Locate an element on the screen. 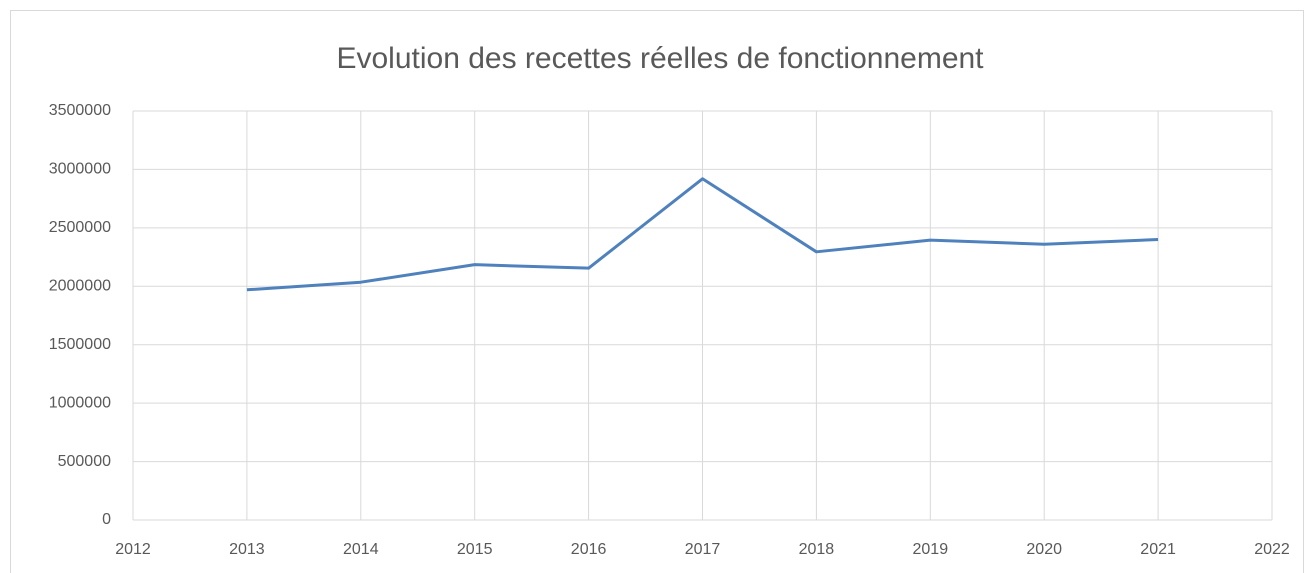  y-tick-label: 1000000 is located at coordinates (80, 402).